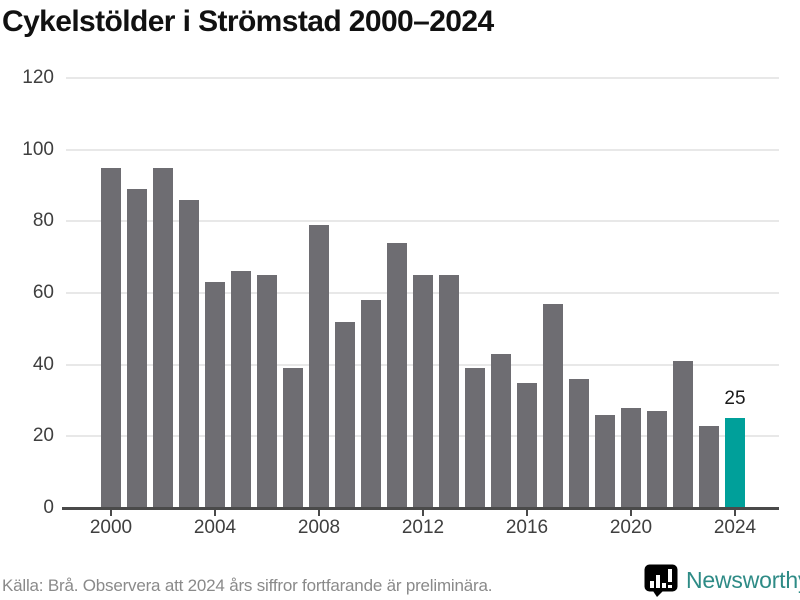 The image size is (800, 600). What do you see at coordinates (709, 467) in the screenshot?
I see `bar-2023` at bounding box center [709, 467].